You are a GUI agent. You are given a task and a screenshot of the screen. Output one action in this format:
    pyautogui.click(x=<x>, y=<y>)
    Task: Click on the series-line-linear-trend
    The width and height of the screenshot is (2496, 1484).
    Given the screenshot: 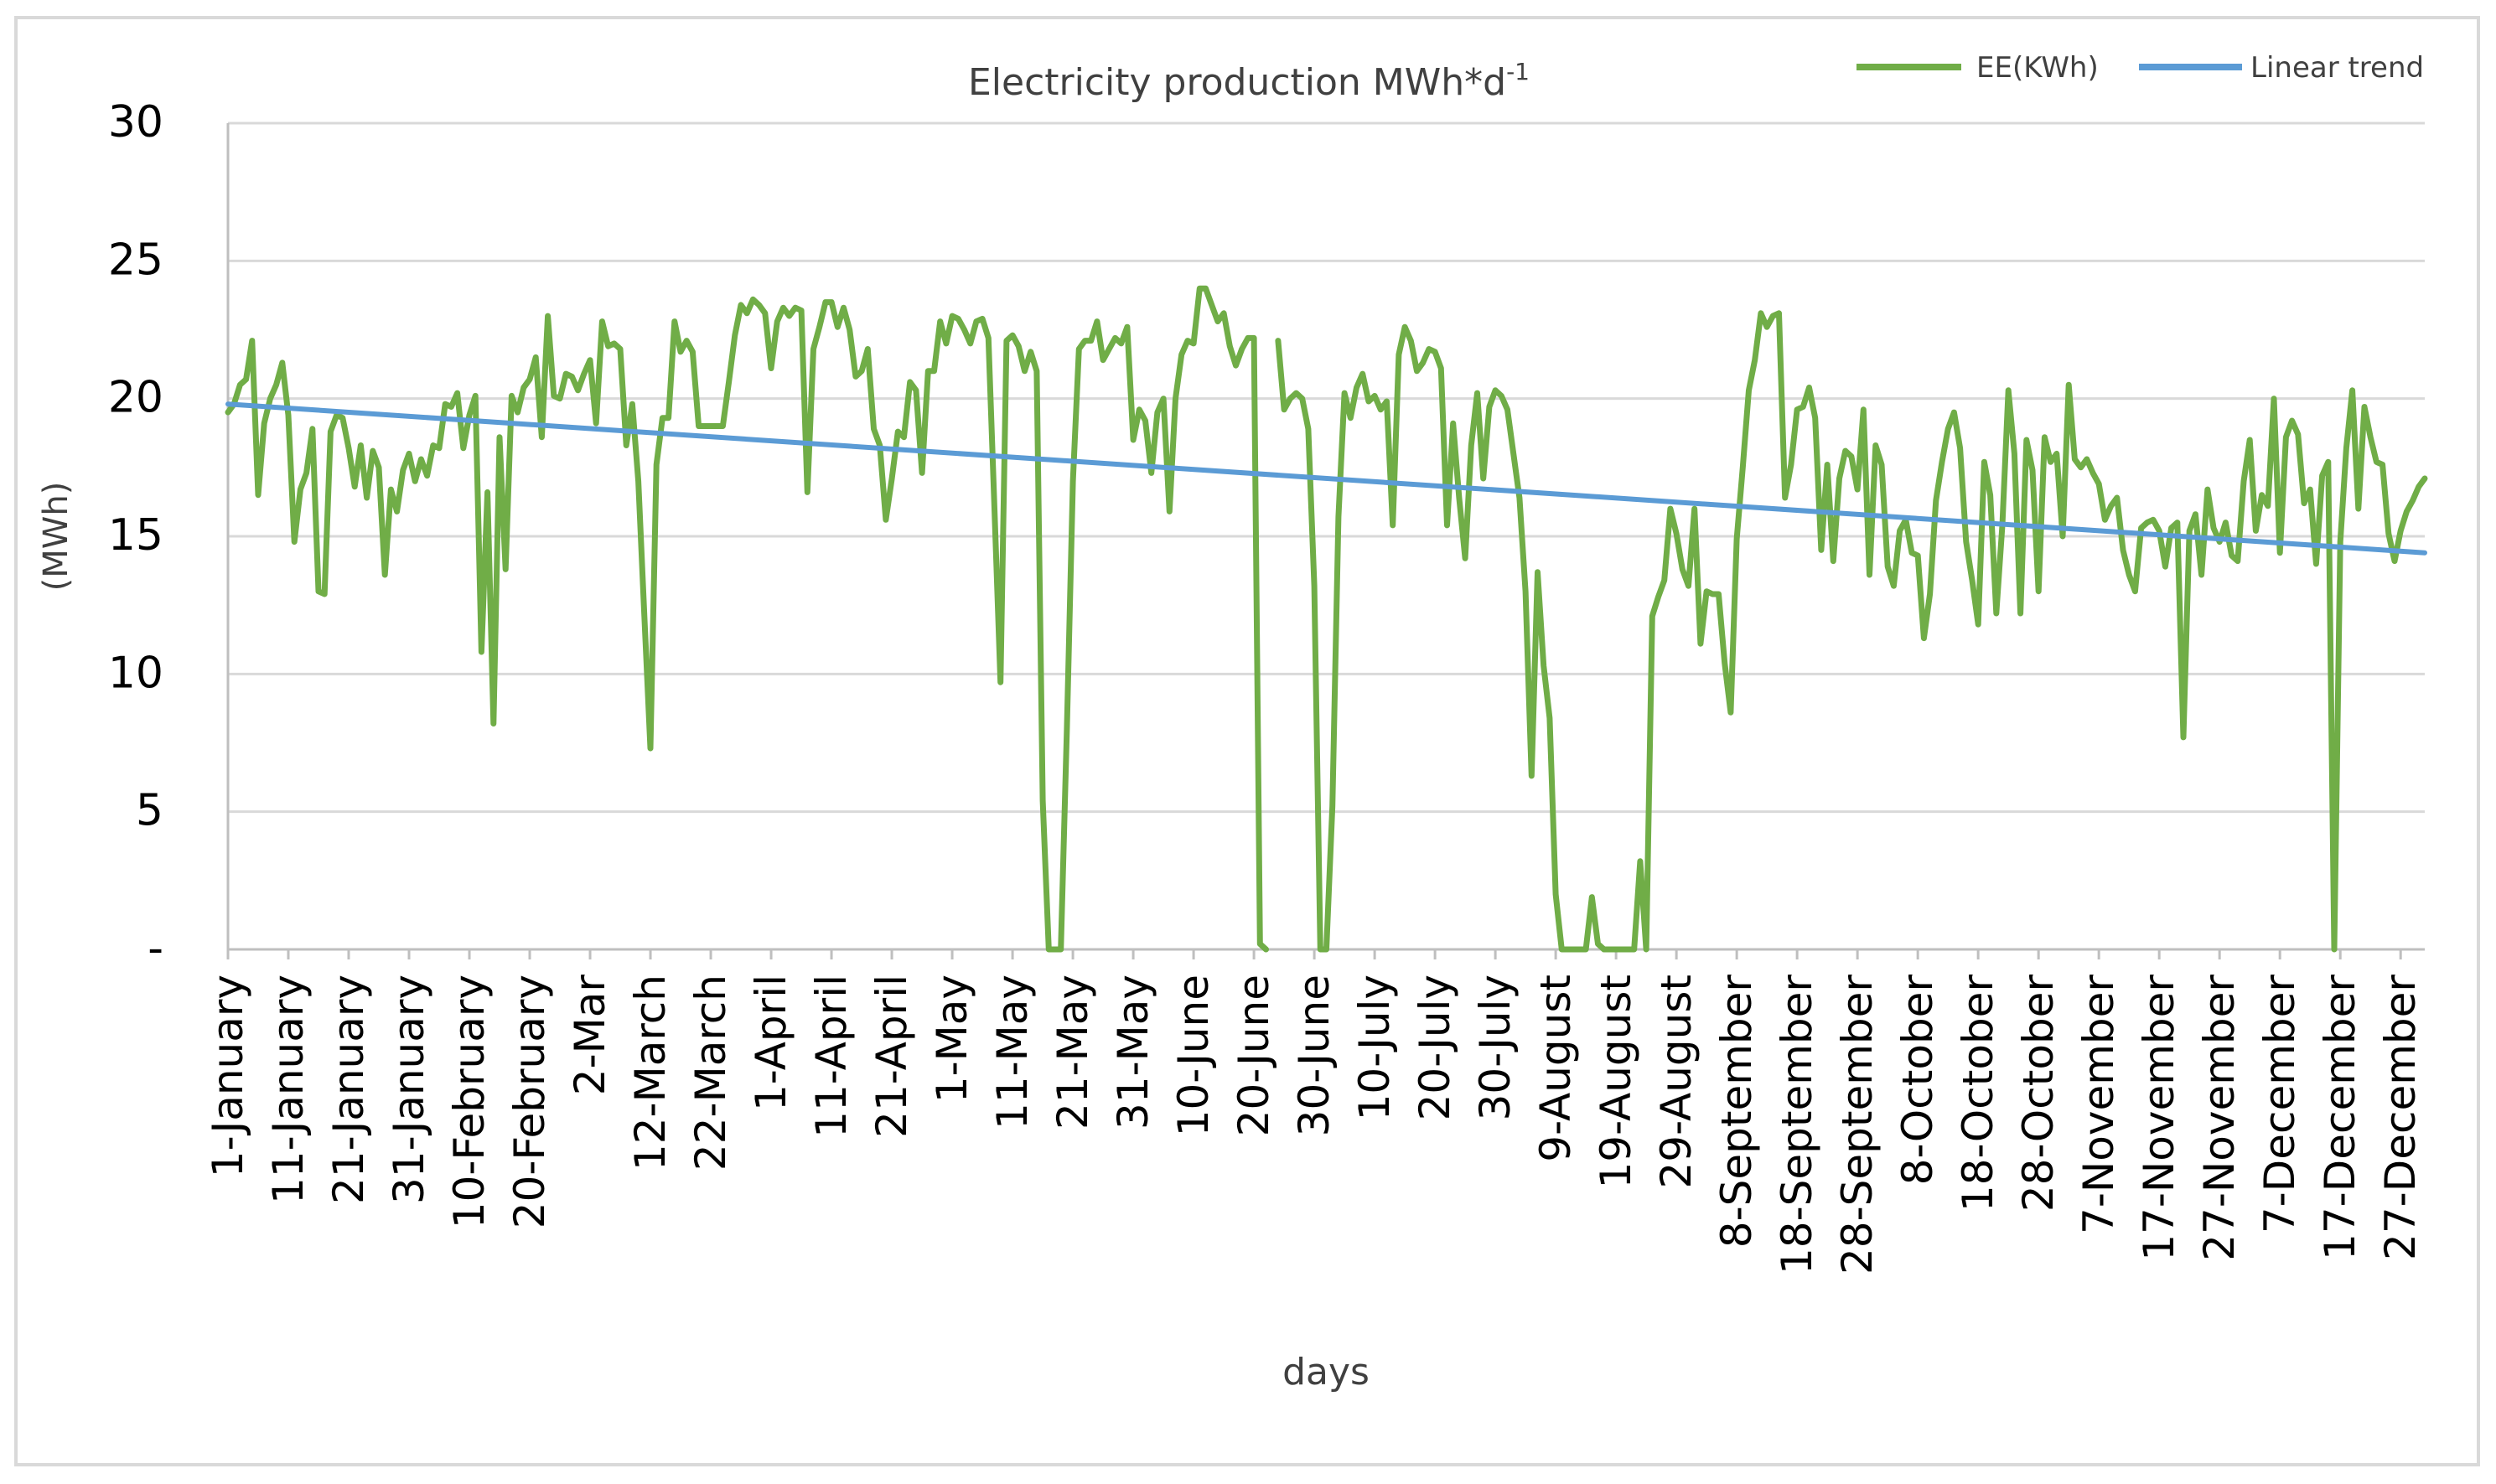 What is the action you would take?
    pyautogui.click(x=1326, y=479)
    